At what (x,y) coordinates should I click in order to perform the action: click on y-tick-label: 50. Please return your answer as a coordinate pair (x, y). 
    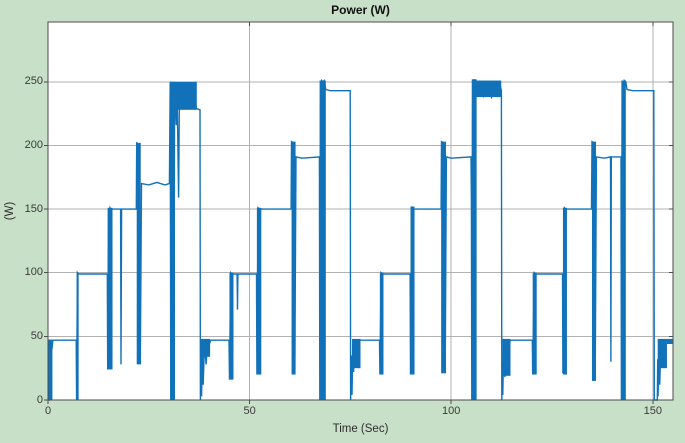
    Looking at the image, I should click on (36, 335).